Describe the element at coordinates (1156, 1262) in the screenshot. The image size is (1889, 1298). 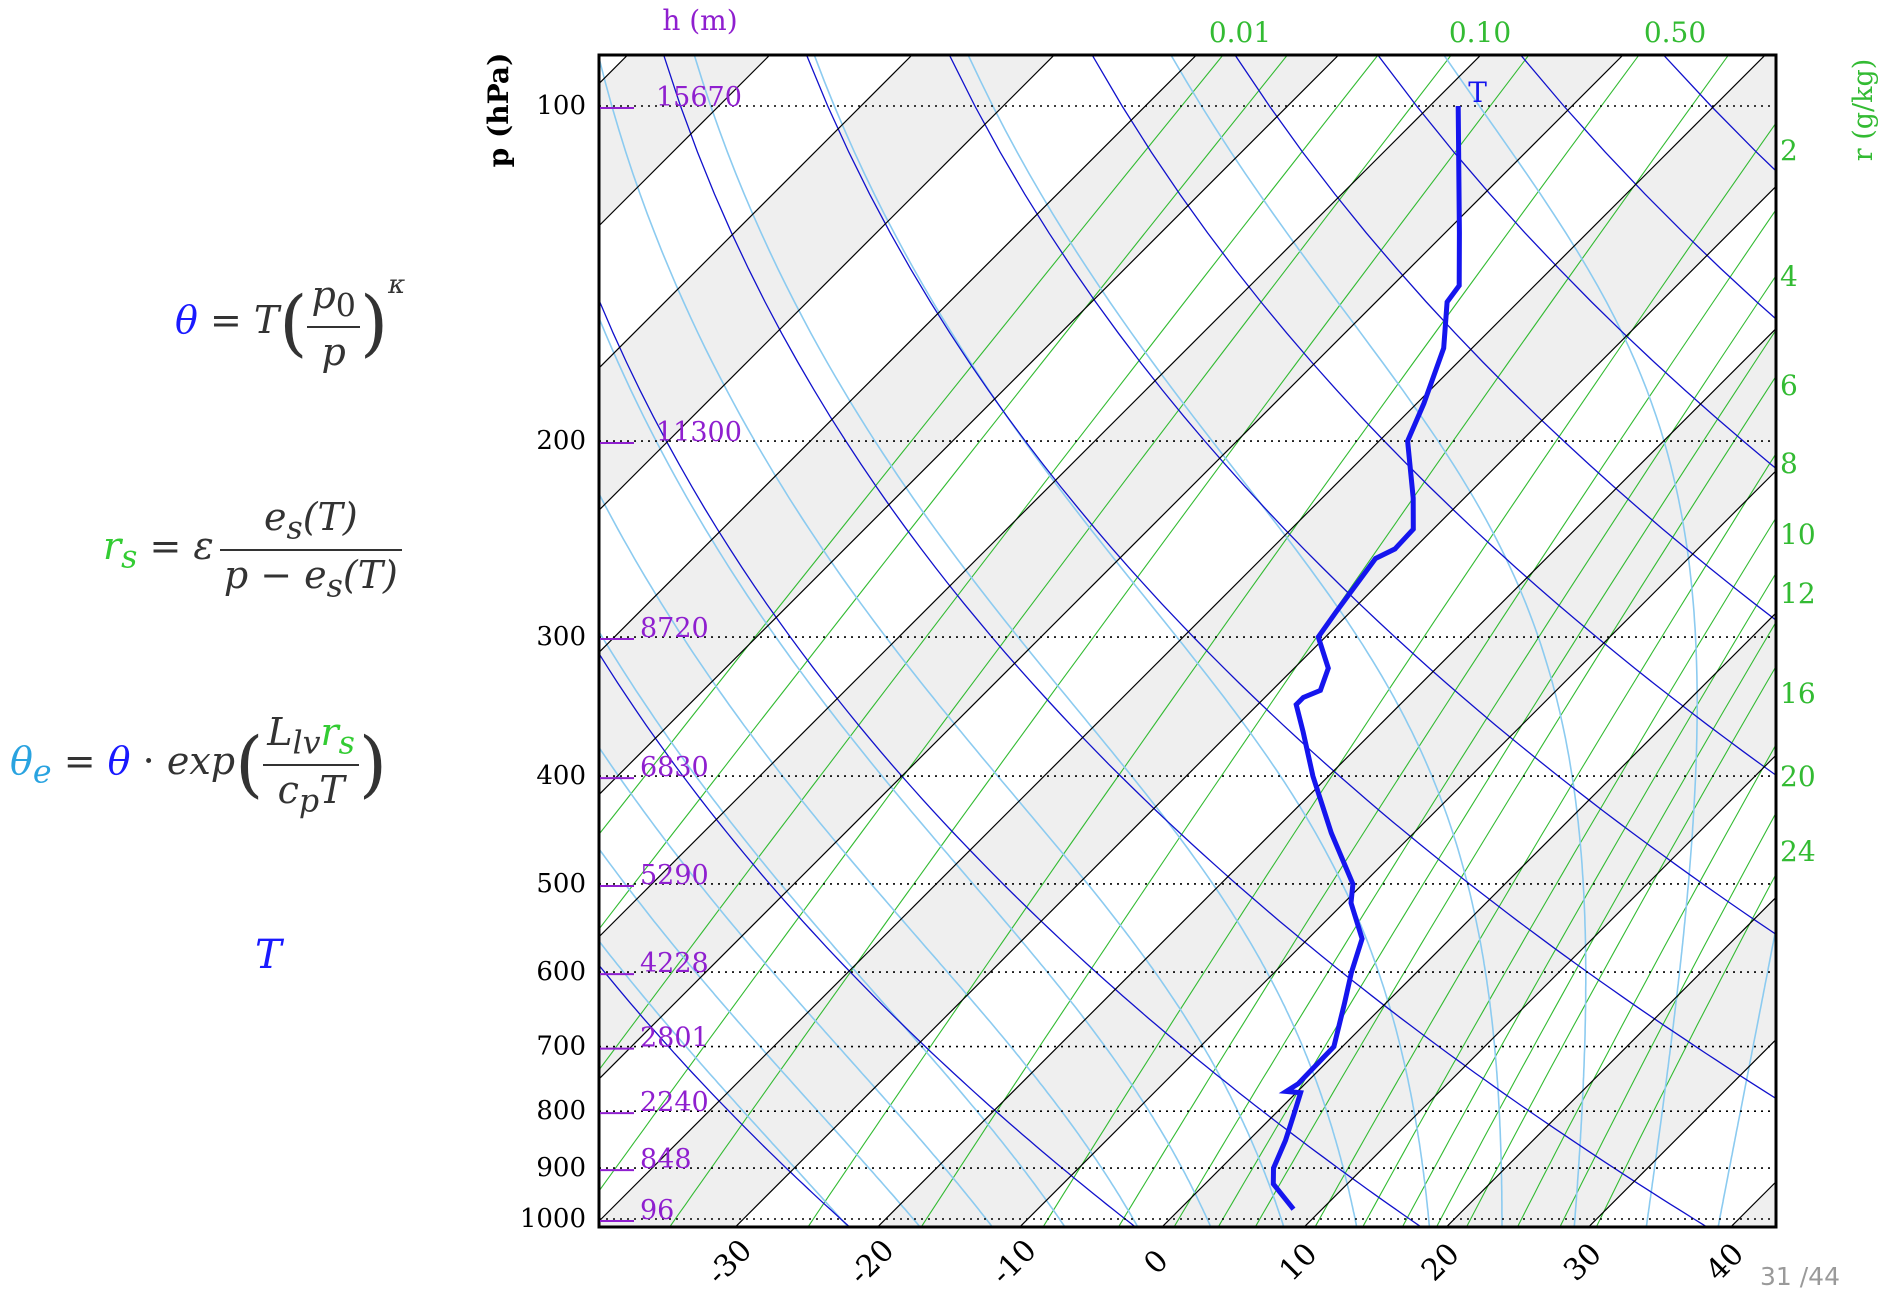
I see `temperature-tick-label: 0` at that location.